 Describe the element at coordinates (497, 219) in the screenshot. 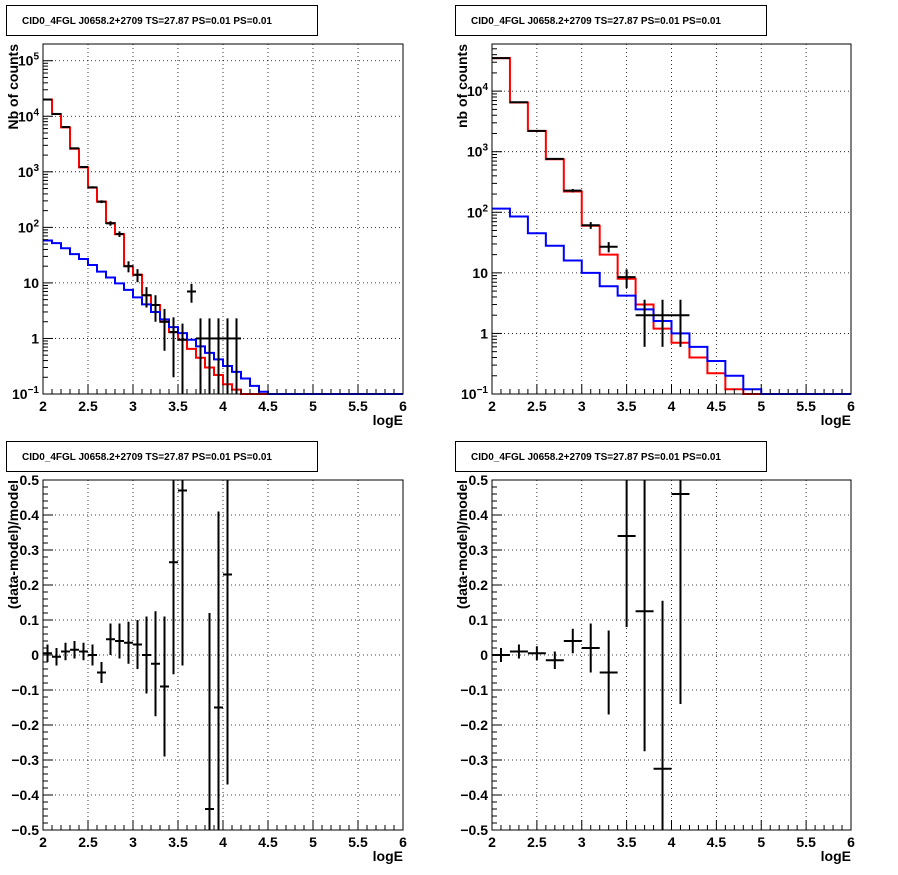

I see `y-axis-ticks` at that location.